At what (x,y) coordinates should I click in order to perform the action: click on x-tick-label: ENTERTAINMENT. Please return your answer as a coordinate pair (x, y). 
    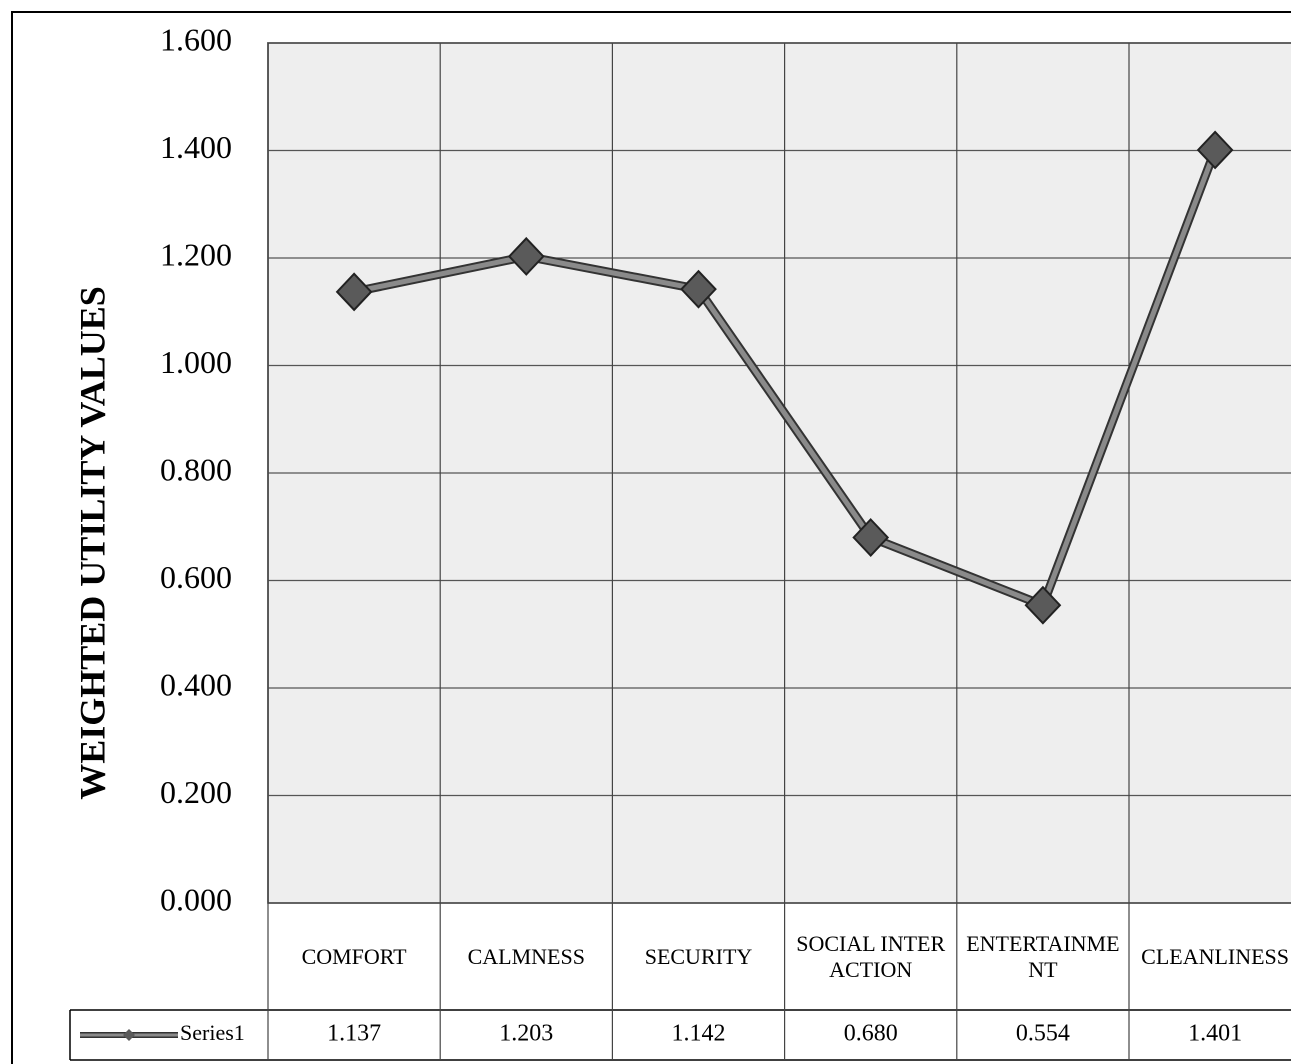
    Looking at the image, I should click on (1043, 956).